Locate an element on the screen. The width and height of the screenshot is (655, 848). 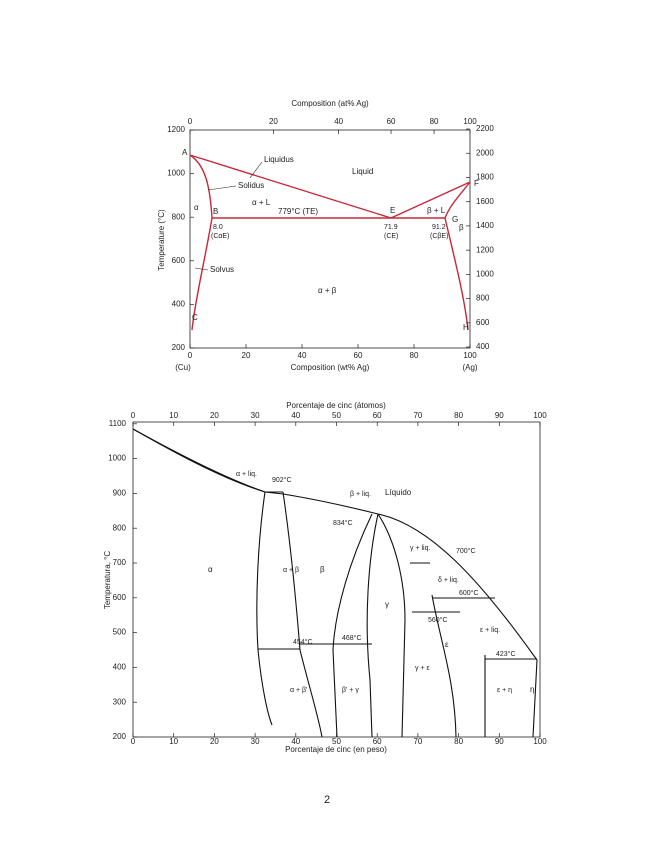
label: ε is located at coordinates (447, 644).